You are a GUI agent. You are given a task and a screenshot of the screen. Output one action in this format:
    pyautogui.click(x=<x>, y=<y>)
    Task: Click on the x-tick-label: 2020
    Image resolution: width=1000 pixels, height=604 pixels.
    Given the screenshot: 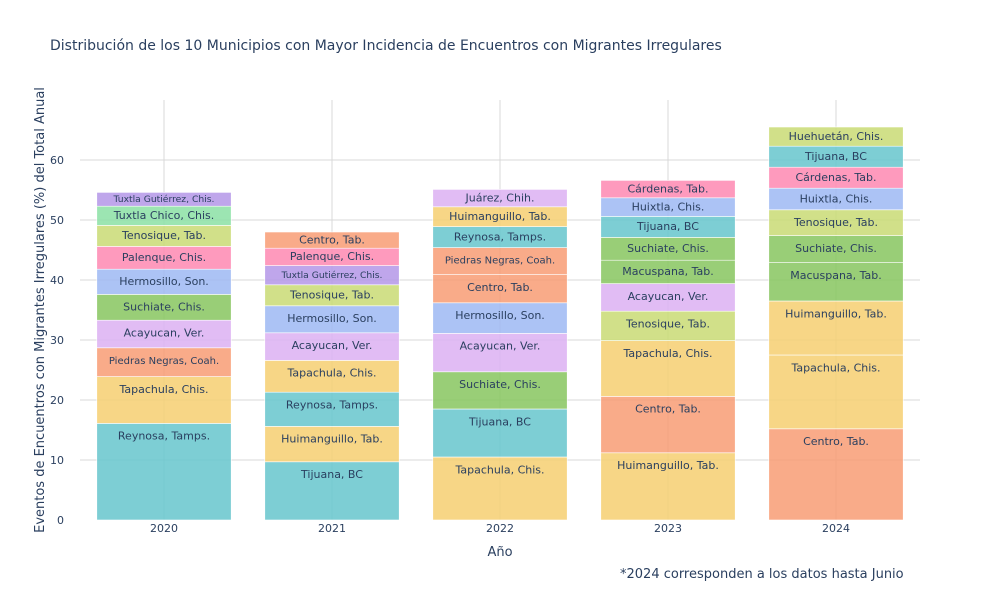 What is the action you would take?
    pyautogui.click(x=164, y=528)
    